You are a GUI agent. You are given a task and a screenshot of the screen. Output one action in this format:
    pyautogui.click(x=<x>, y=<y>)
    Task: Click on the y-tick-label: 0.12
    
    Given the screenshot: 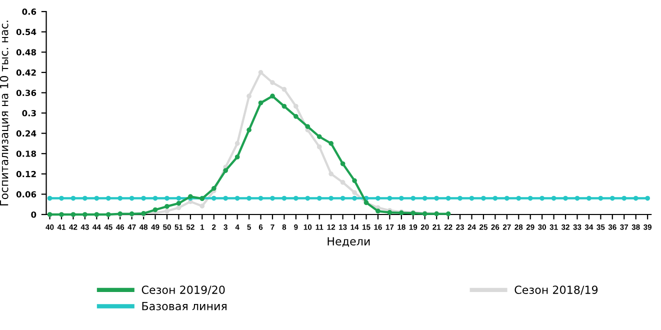 What is the action you would take?
    pyautogui.click(x=26, y=174)
    